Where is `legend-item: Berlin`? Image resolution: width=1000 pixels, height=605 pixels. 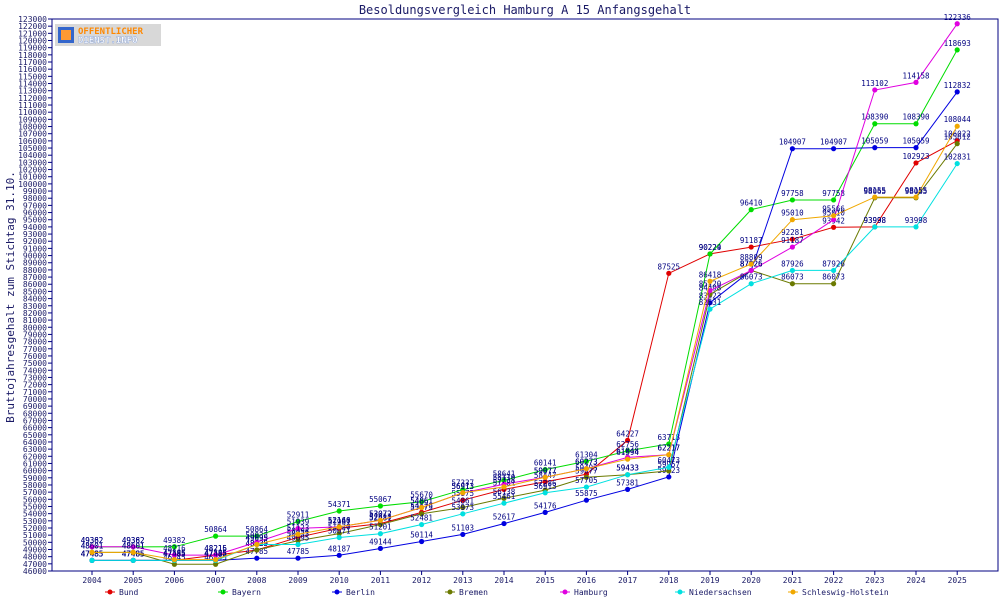 legend-item: Berlin is located at coordinates (353, 592).